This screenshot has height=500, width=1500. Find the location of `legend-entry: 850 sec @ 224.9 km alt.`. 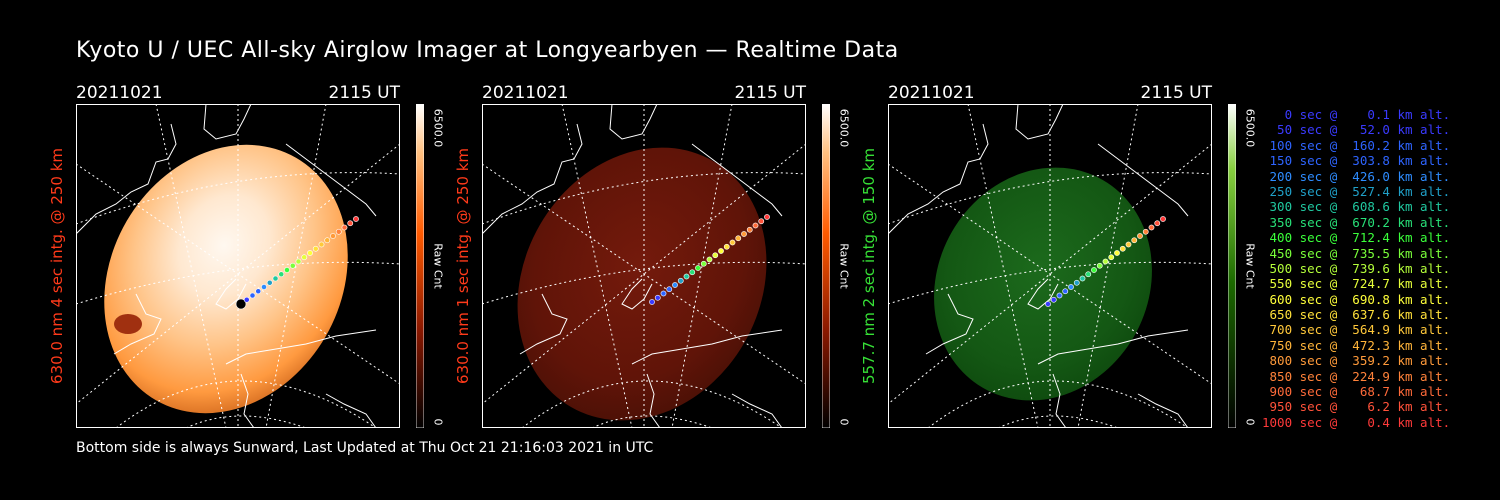

legend-entry: 850 sec @ 224.9 km alt. is located at coordinates (1356, 376).